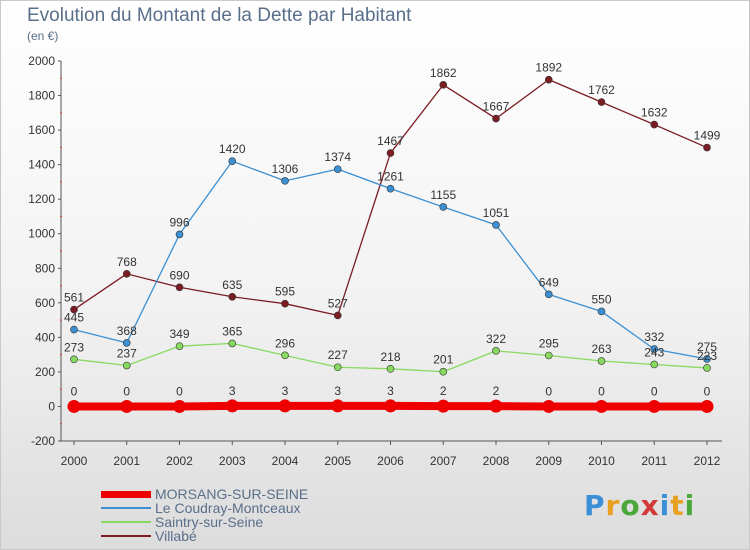 Image resolution: width=750 pixels, height=550 pixels. I want to click on logo-letter: t, so click(677, 505).